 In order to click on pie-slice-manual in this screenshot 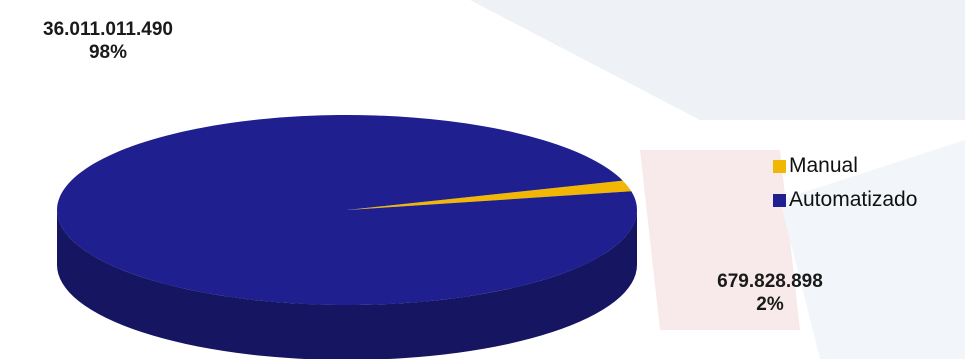, I will do `click(489, 195)`.